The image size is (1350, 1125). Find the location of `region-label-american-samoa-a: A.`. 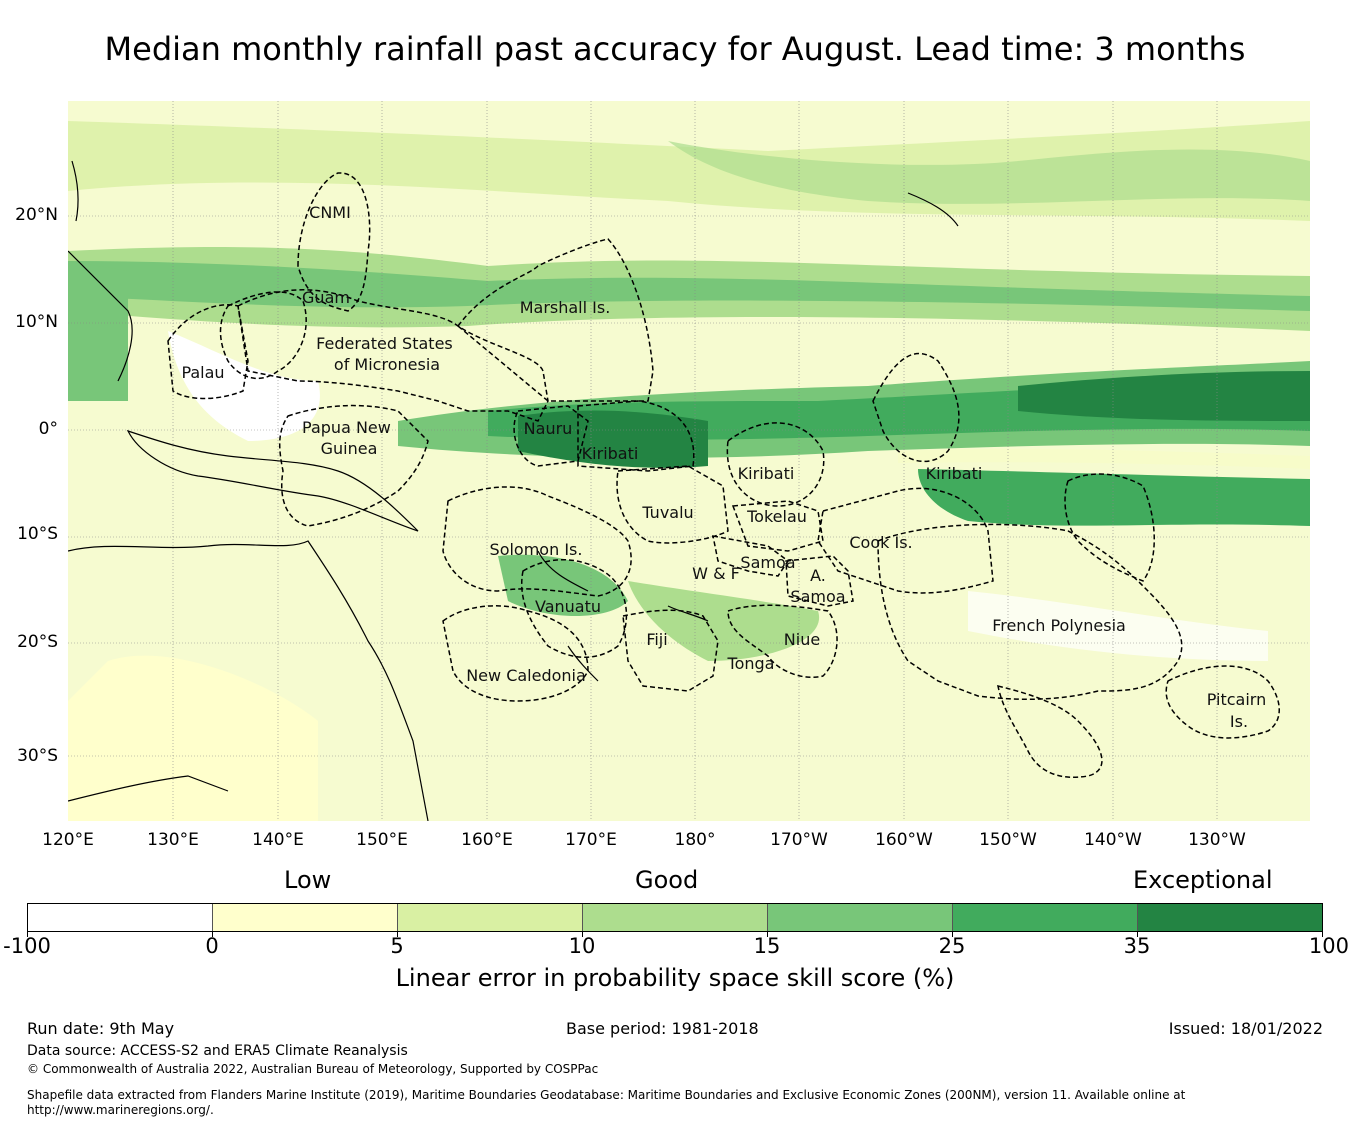

region-label-american-samoa-a: A. is located at coordinates (818, 575).